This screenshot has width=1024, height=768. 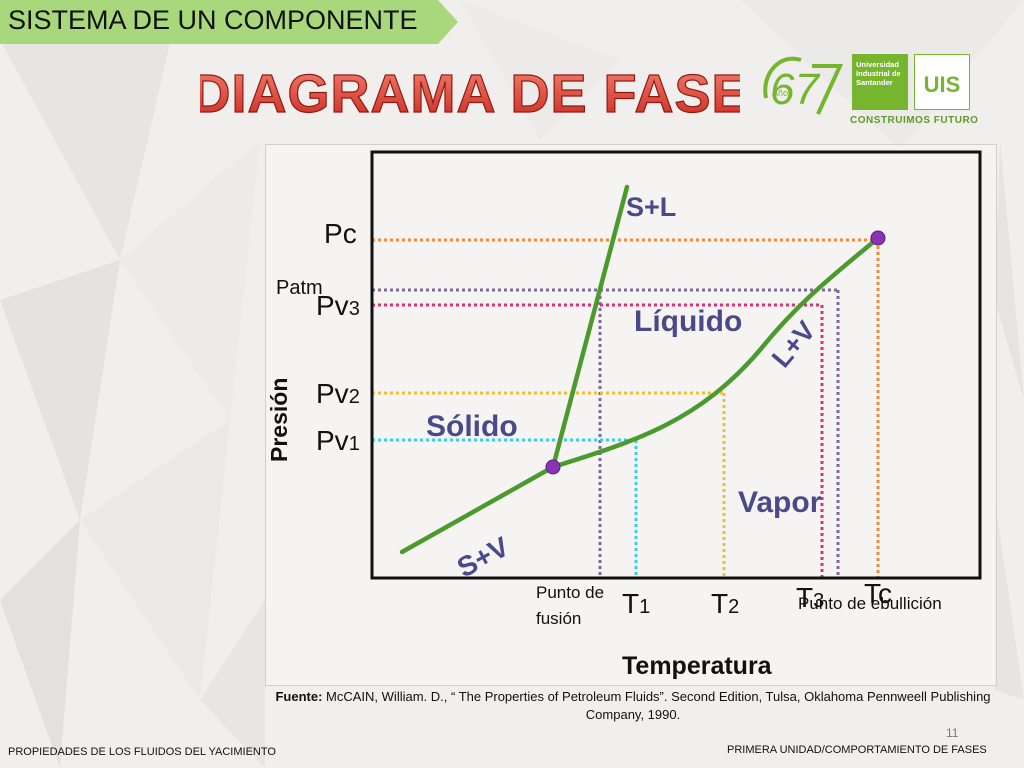 I want to click on university-logo: Universidad Industrial de Santander, so click(x=880, y=82).